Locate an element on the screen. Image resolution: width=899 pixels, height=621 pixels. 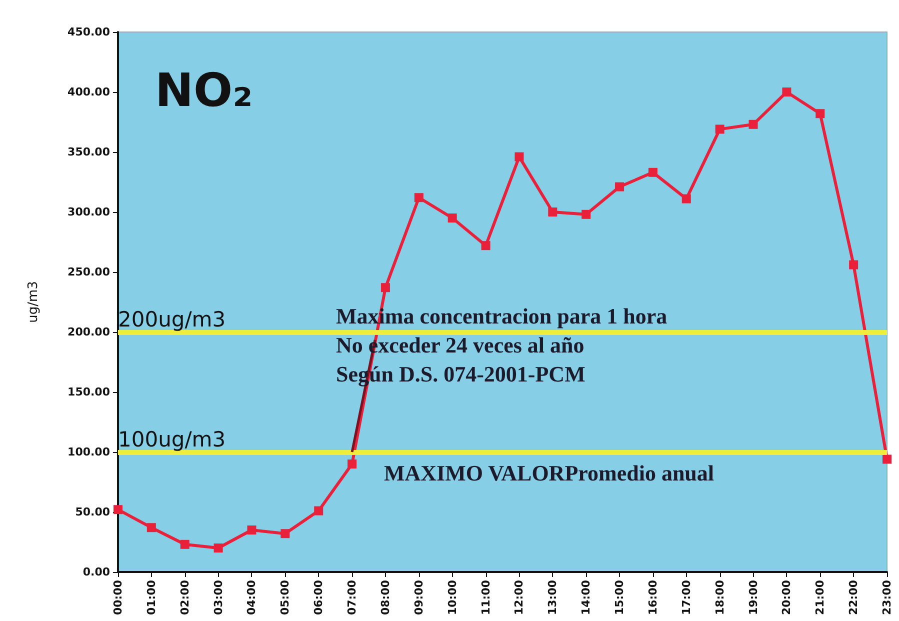
x-tick-label: 02:00 is located at coordinates (185, 598).